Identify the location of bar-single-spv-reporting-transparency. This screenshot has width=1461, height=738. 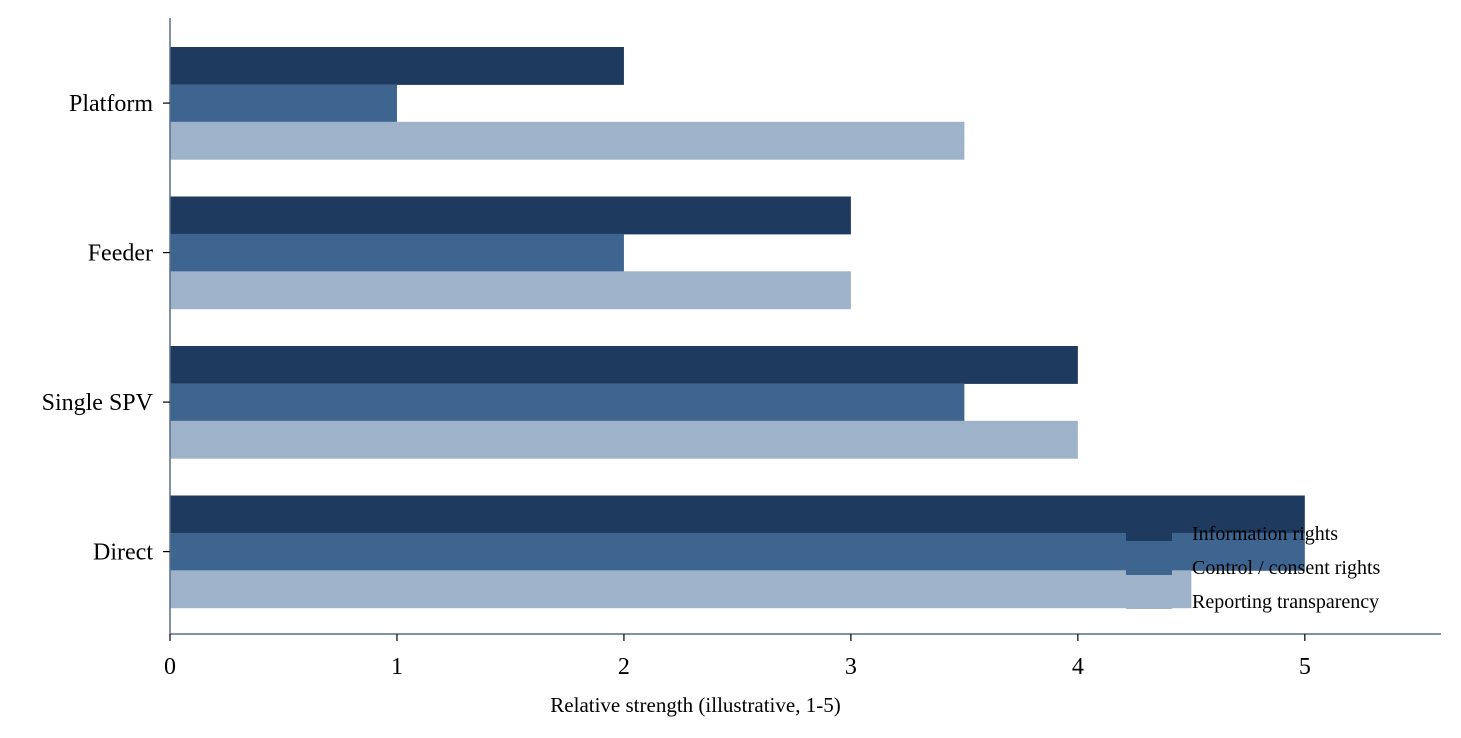
(624, 439).